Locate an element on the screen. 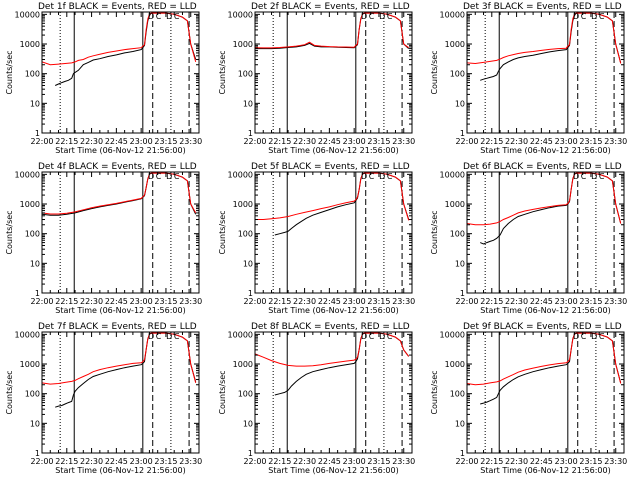 Image resolution: width=640 pixels, height=480 pixels. panel-title: Det 3f BLACK = Events, RED = LLD is located at coordinates (542, 7).